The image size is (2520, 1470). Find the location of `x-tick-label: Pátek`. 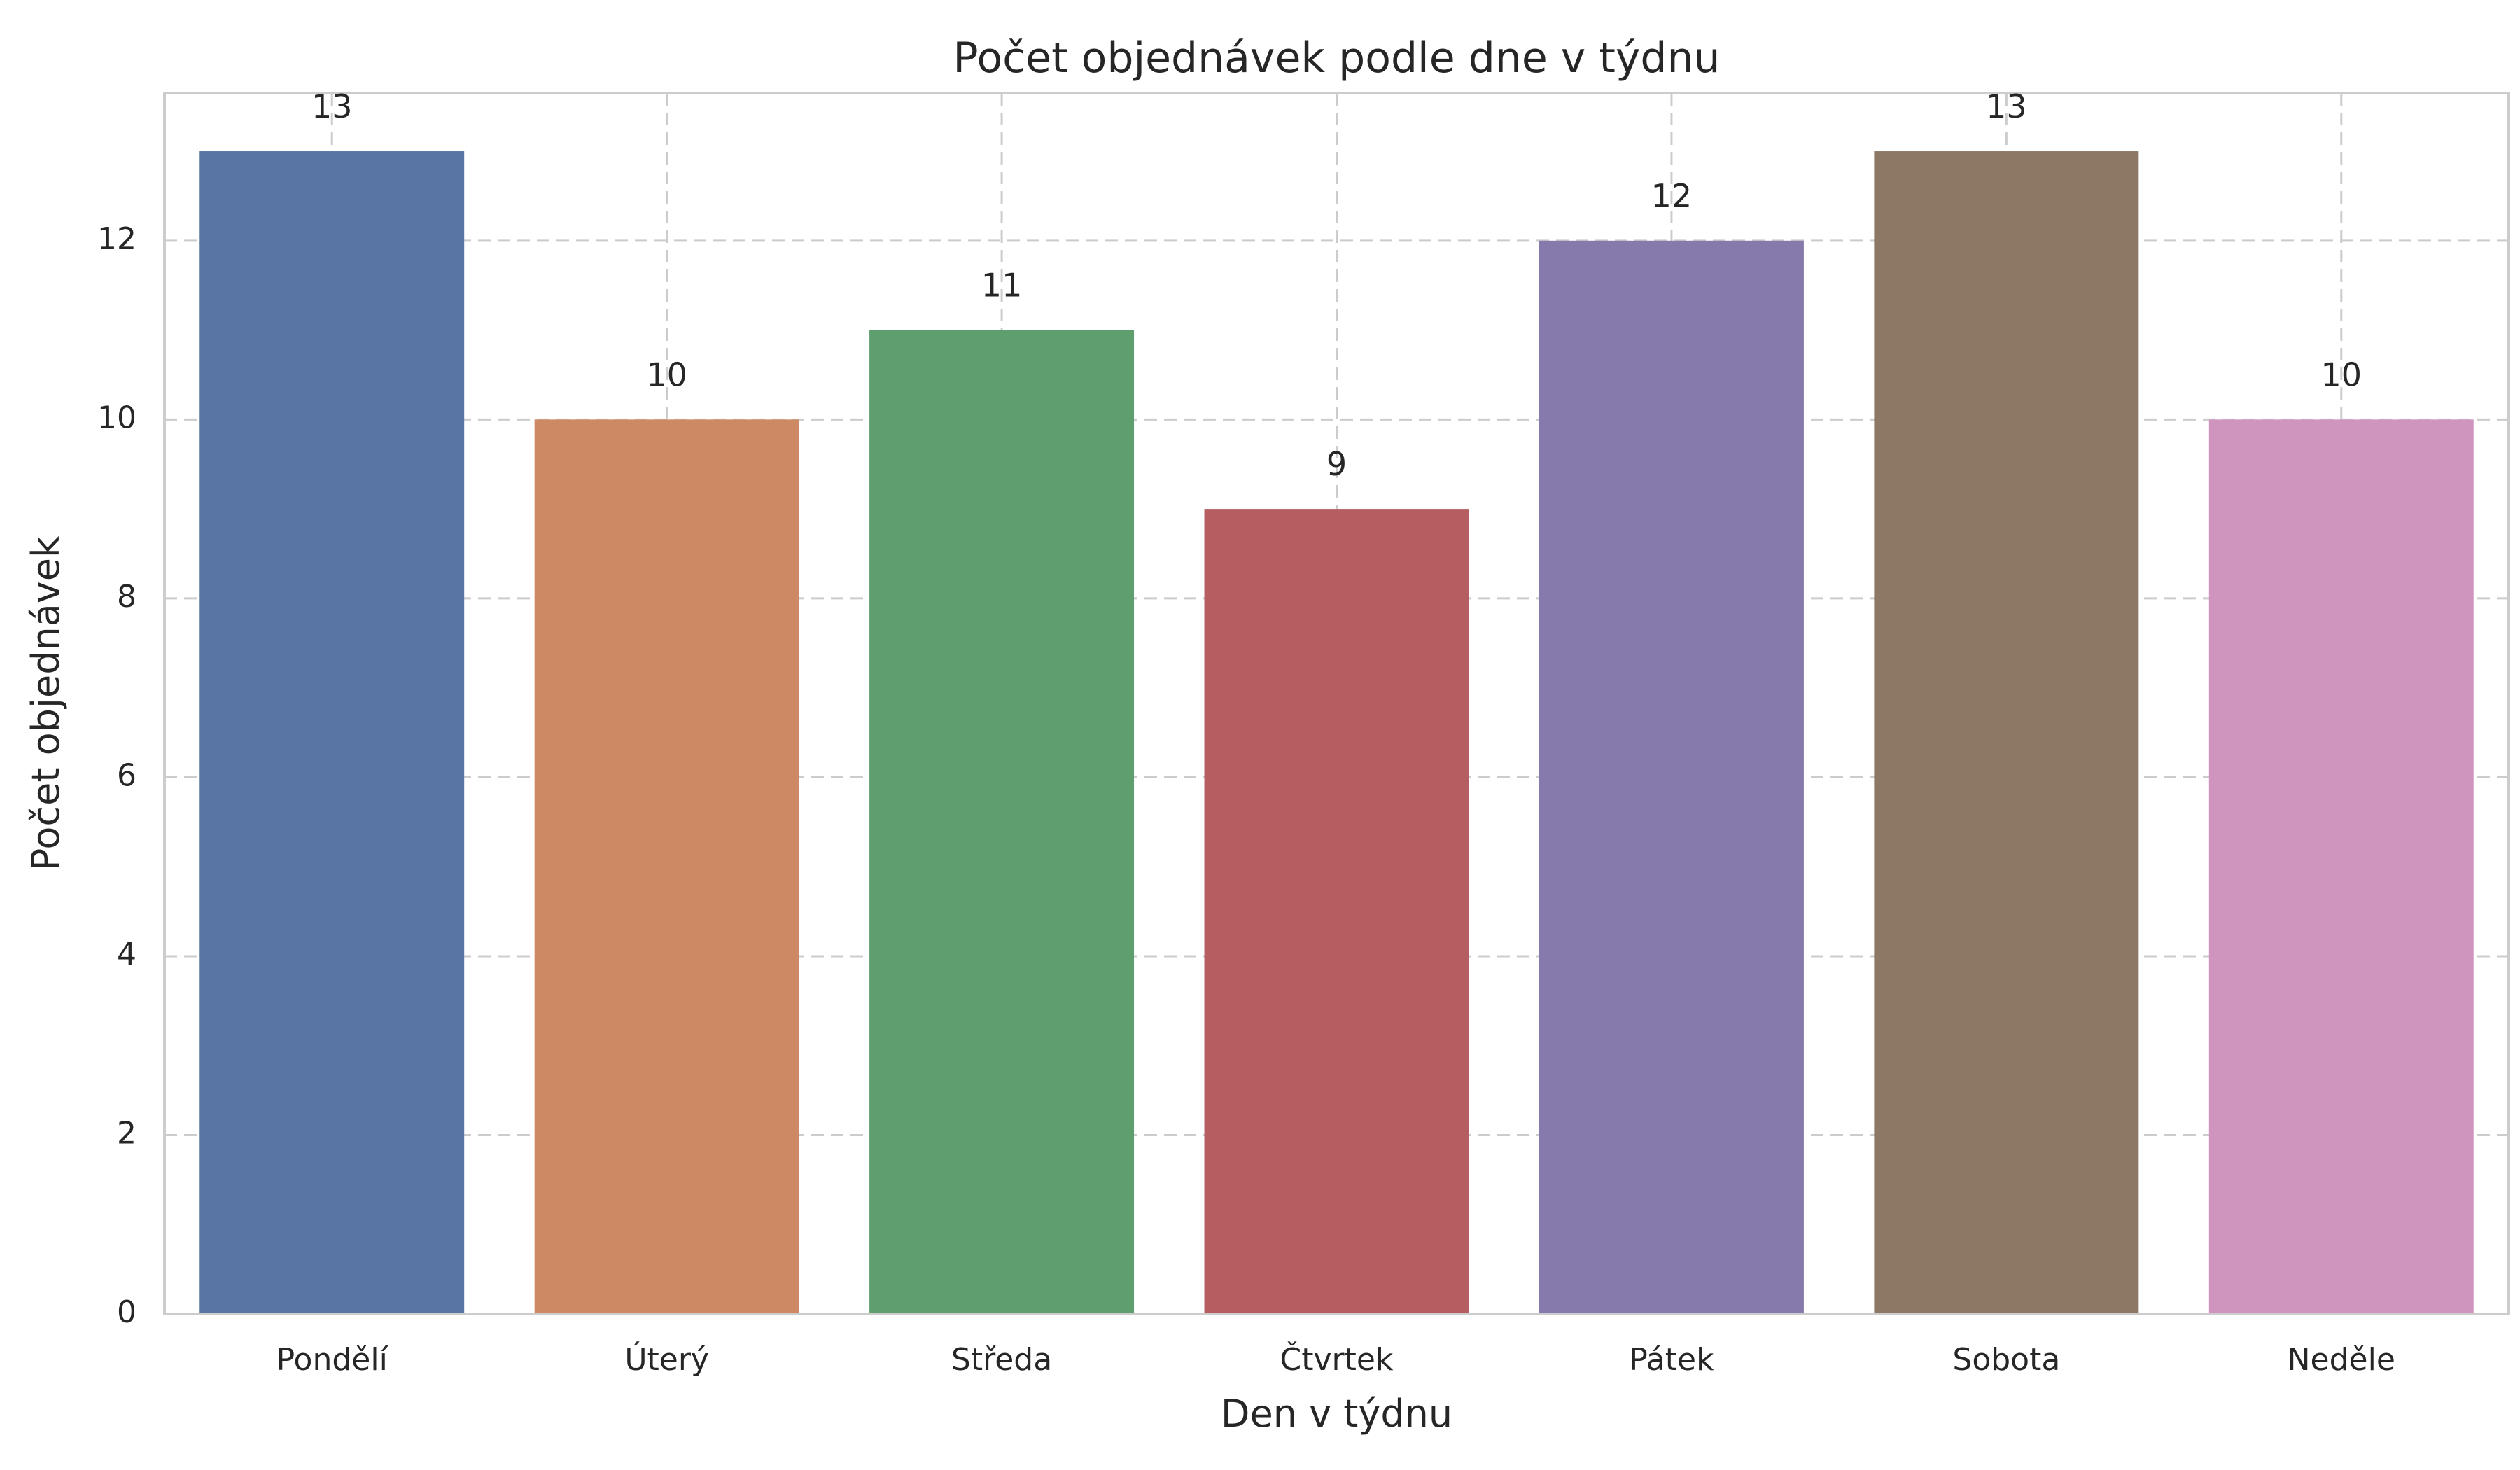

x-tick-label: Pátek is located at coordinates (1671, 1360).